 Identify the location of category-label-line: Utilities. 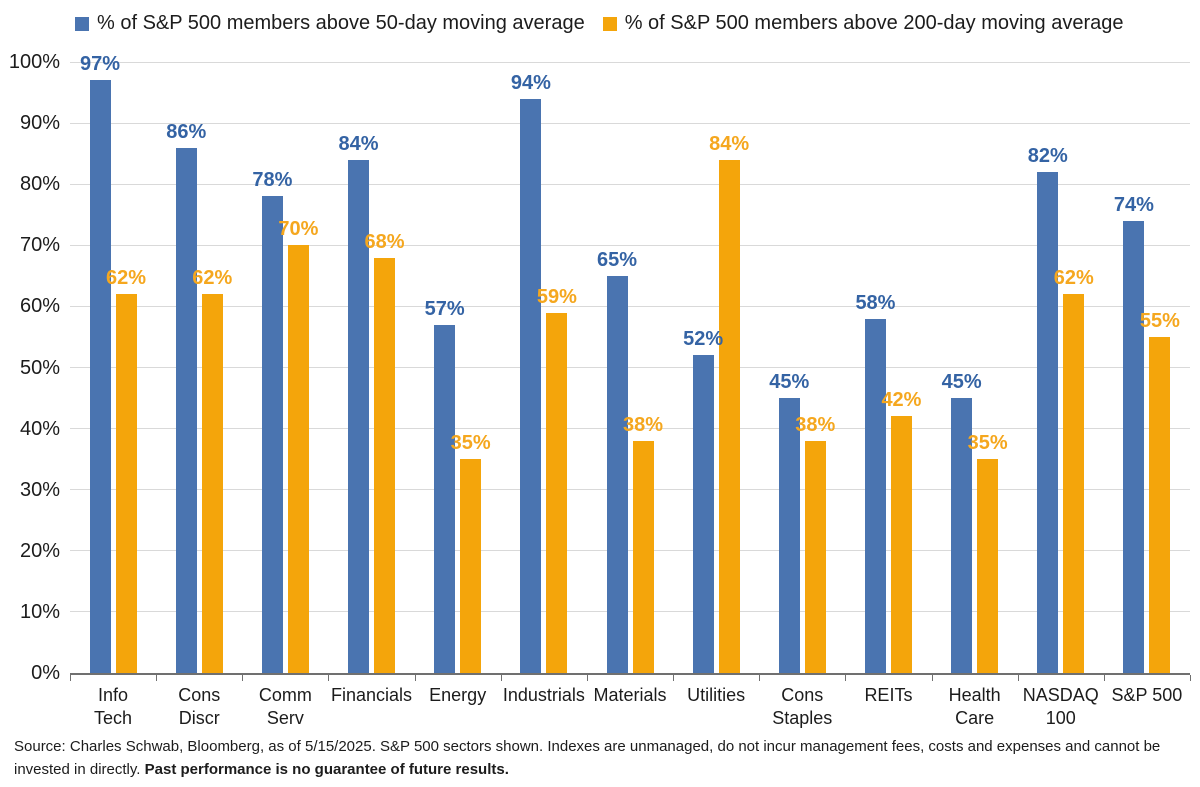
(716, 695).